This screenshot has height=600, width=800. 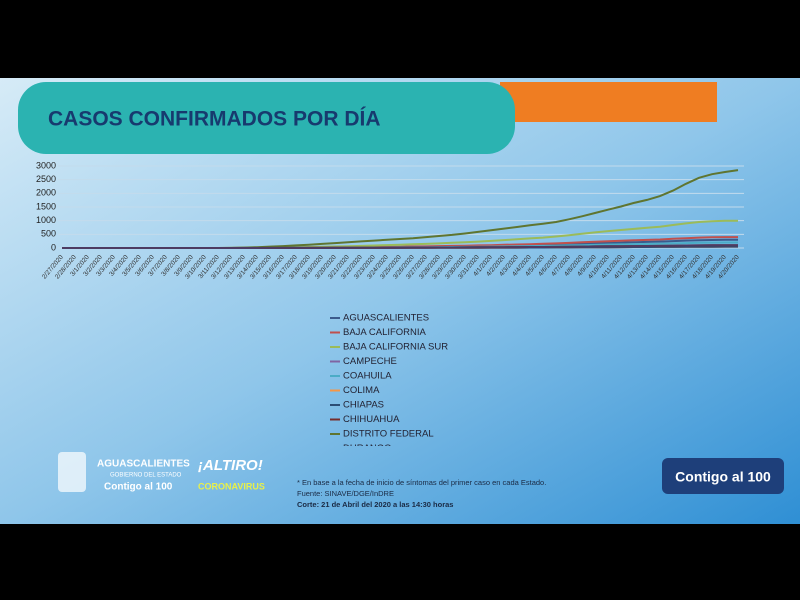 What do you see at coordinates (146, 476) in the screenshot?
I see `government: GOBIERNO DEL ESTADO` at bounding box center [146, 476].